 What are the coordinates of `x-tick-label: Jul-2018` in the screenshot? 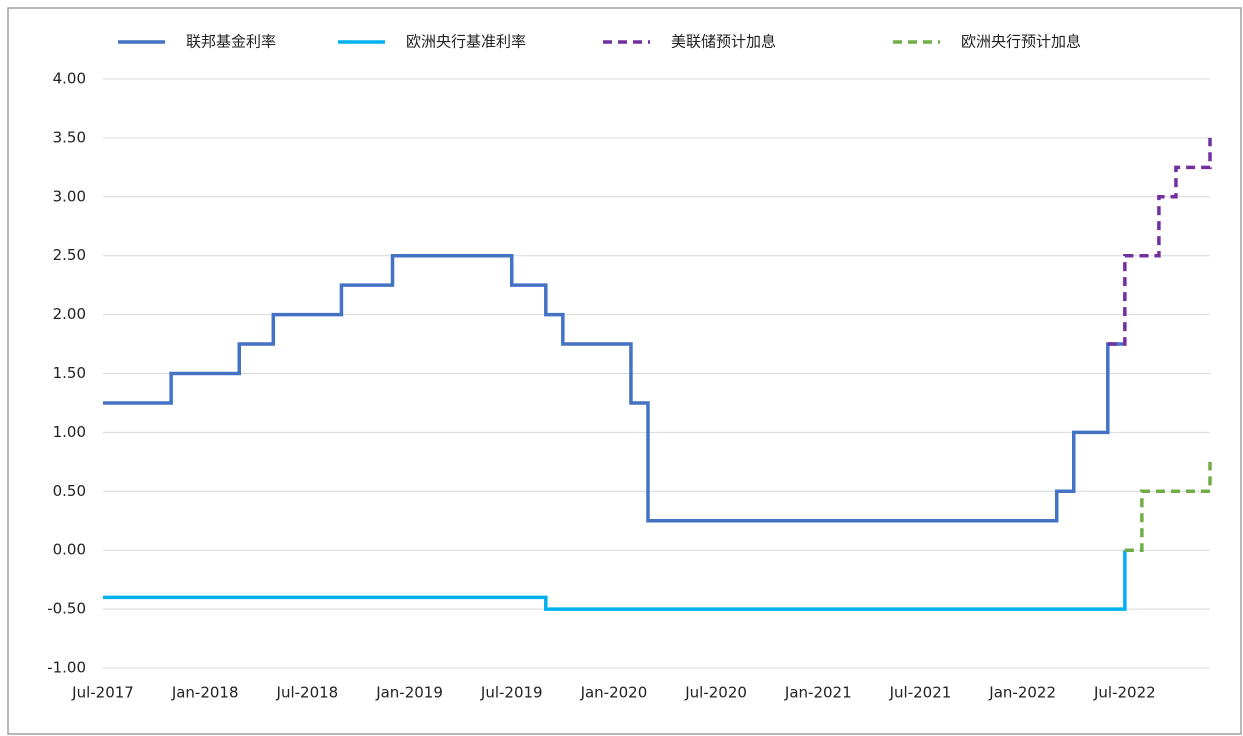 It's located at (307, 693).